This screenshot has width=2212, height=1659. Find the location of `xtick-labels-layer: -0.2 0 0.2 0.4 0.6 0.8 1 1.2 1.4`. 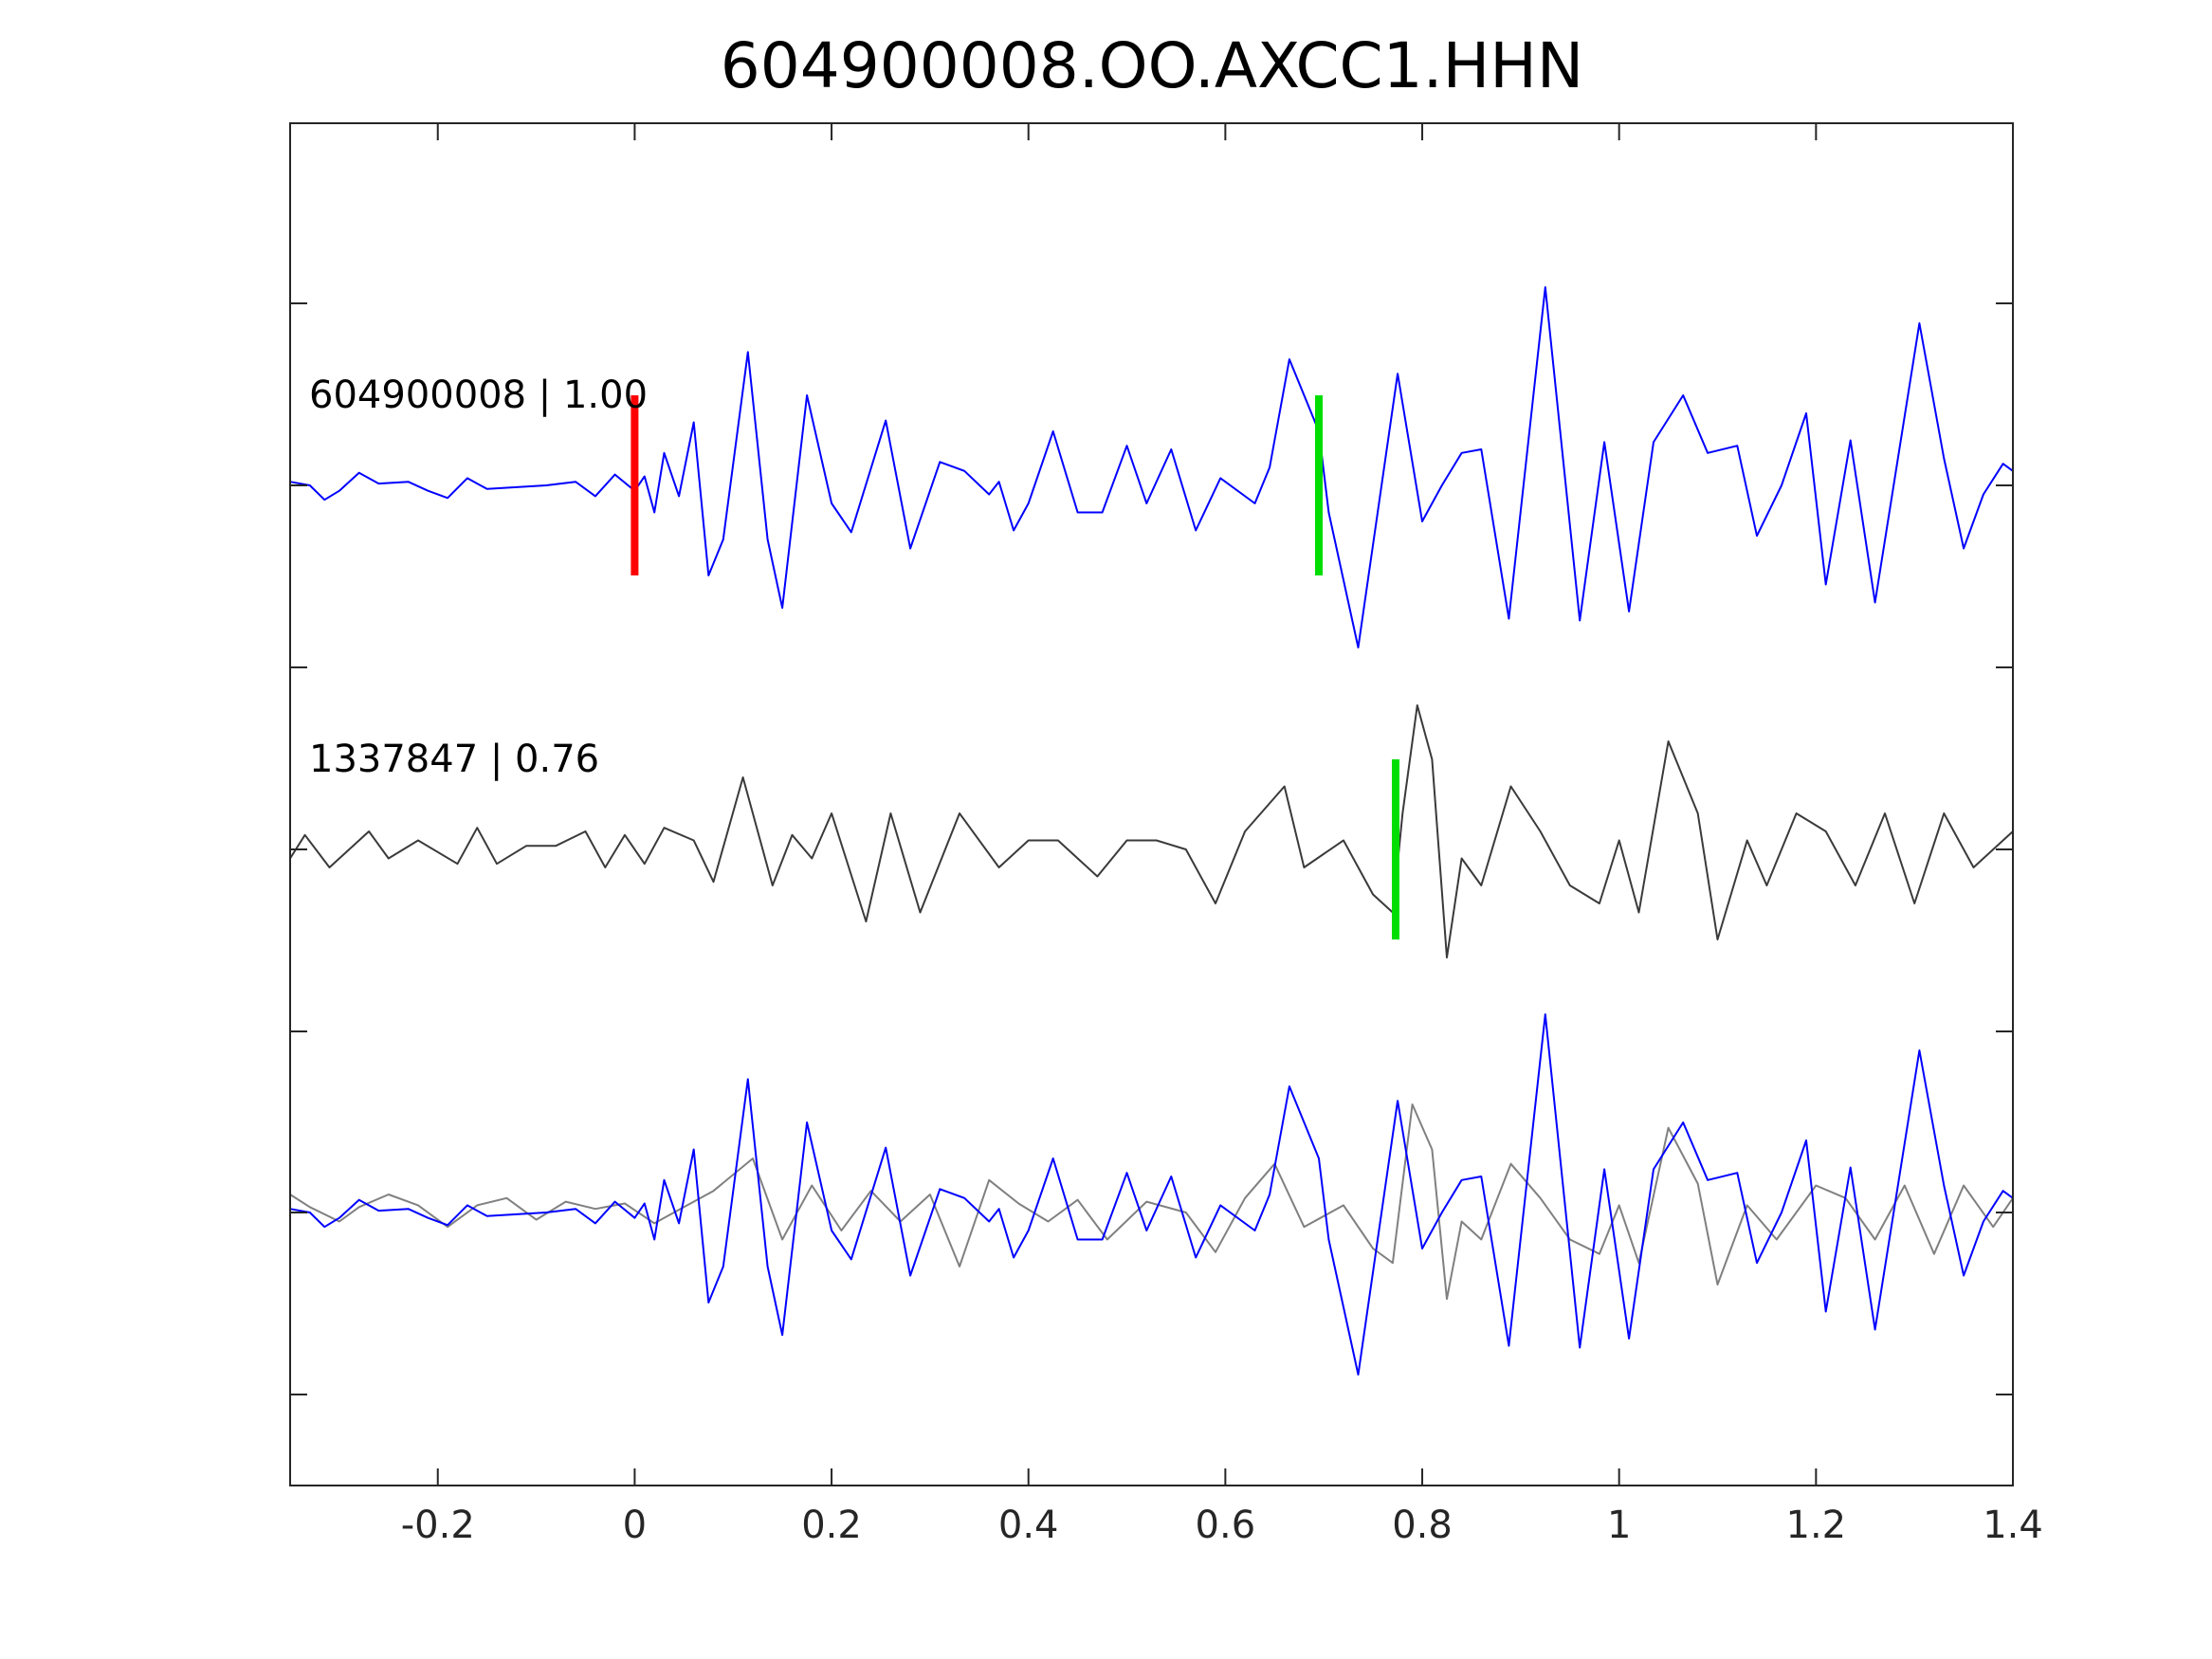

xtick-labels-layer: -0.2 0 0.2 0.4 0.6 0.8 1 1.2 1.4 is located at coordinates (1222, 1525).